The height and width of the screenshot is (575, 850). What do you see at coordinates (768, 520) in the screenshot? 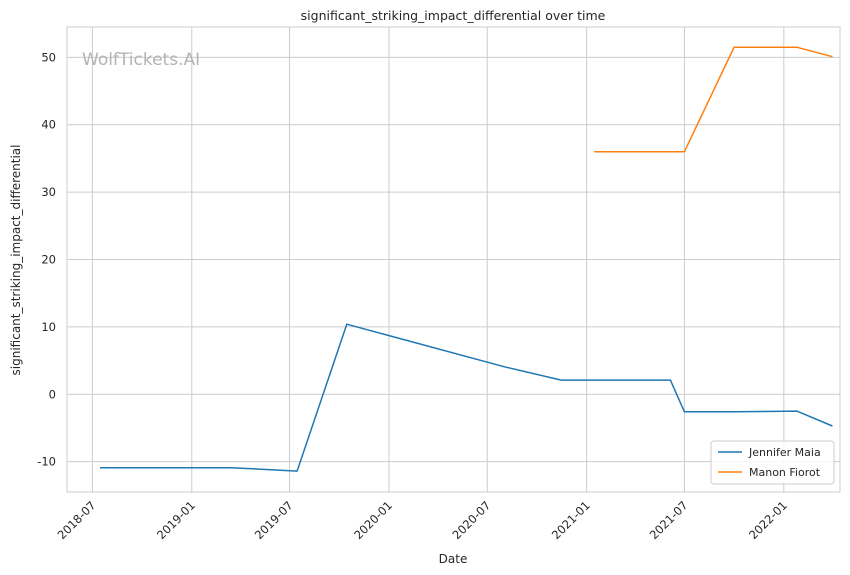
I see `x-tick-label: 2022-01` at bounding box center [768, 520].